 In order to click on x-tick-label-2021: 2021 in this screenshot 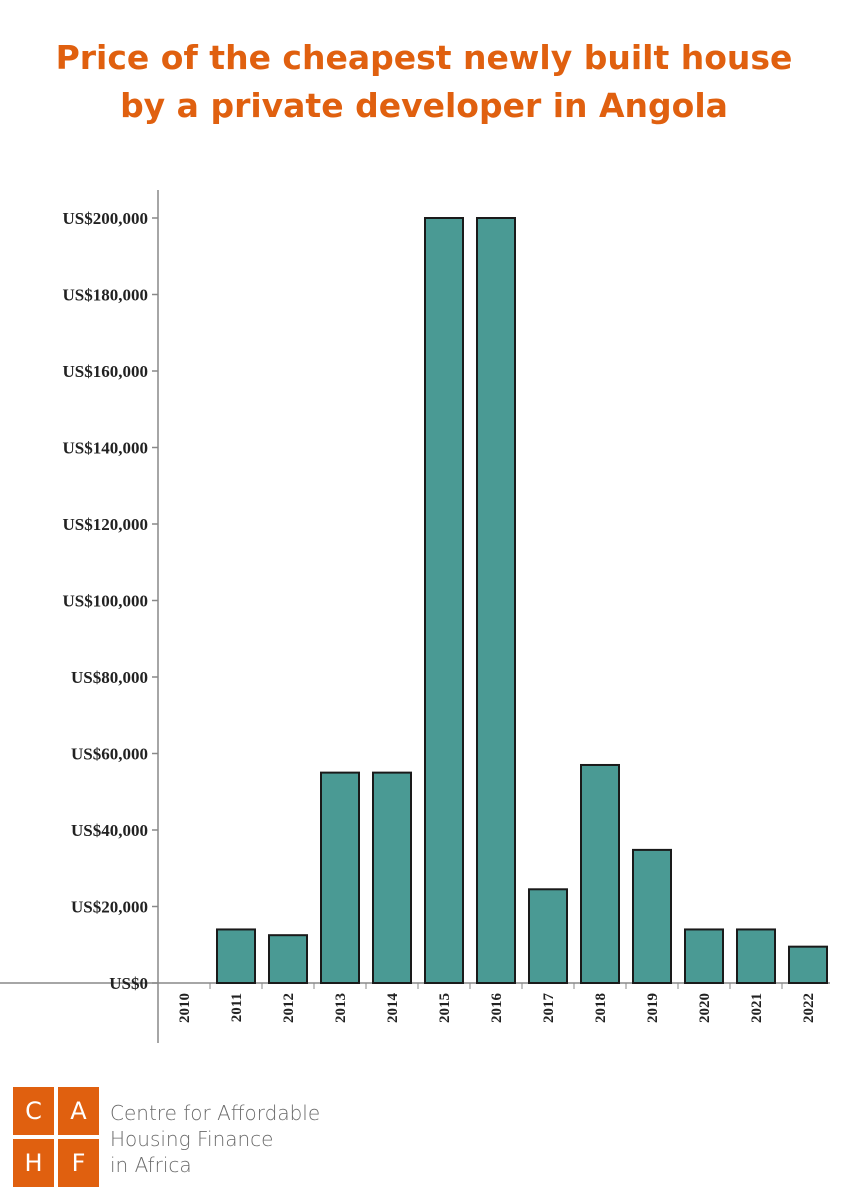, I will do `click(757, 1008)`.